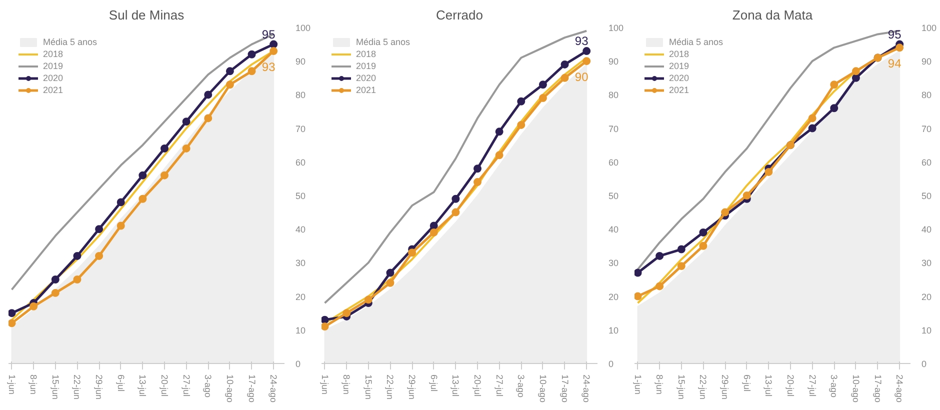 The width and height of the screenshot is (940, 410). Describe the element at coordinates (581, 77) in the screenshot. I see `annotation: 90` at that location.